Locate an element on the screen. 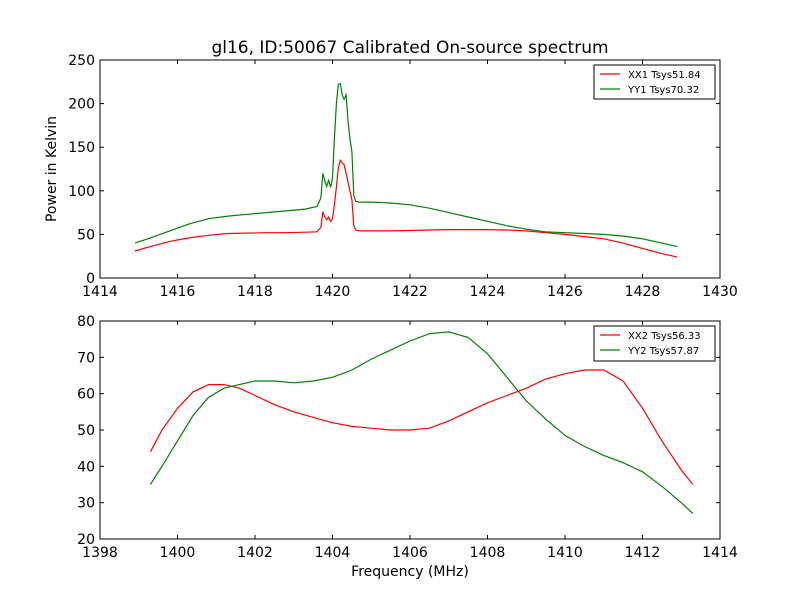 The image size is (800, 600). x-tick-label: 1416 is located at coordinates (178, 292).